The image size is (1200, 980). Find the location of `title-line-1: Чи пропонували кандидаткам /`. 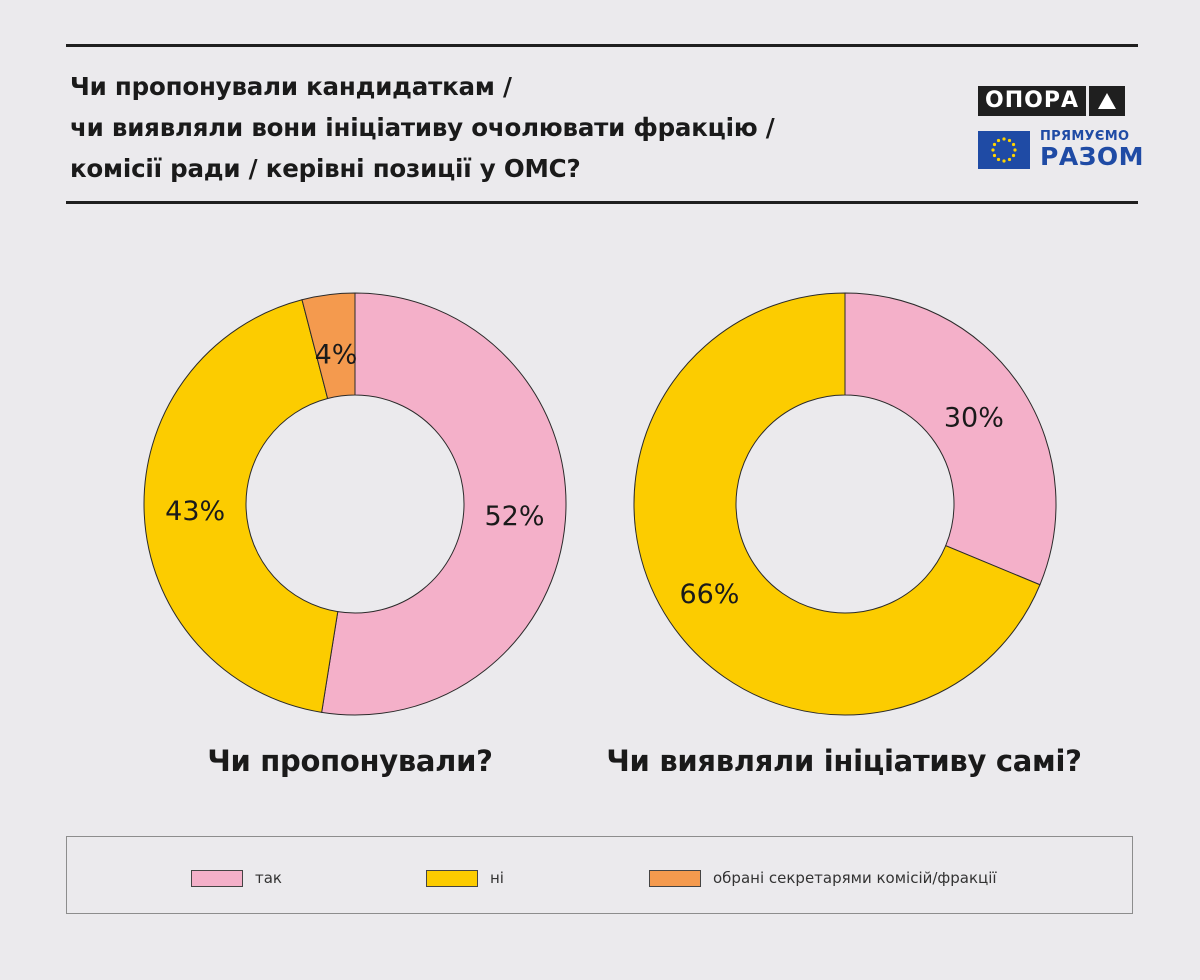

title-line-1: Чи пропонували кандидаткам / is located at coordinates (291, 86).